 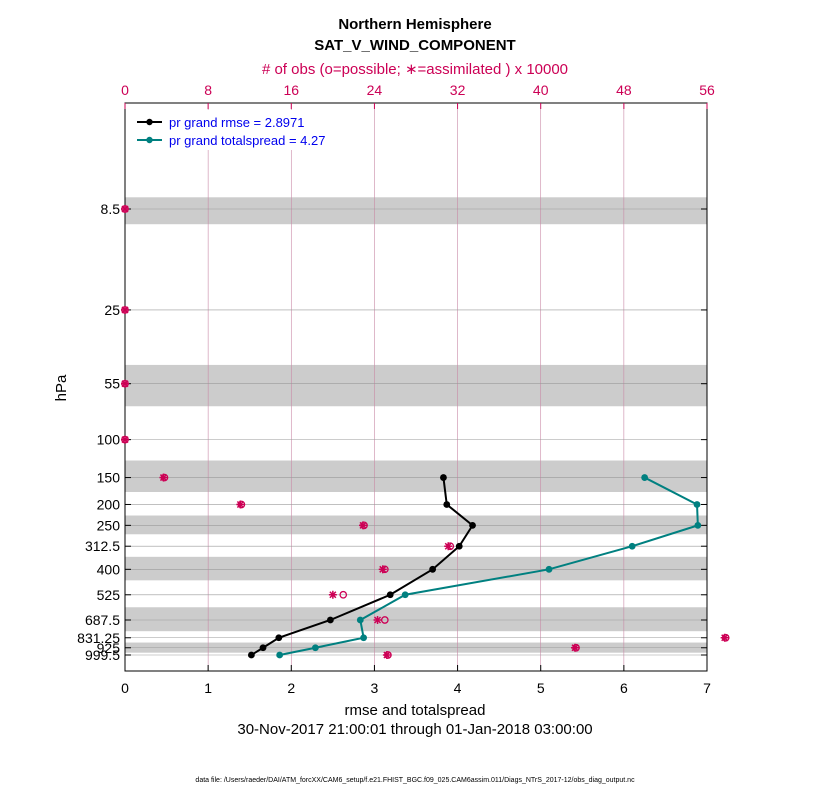 What do you see at coordinates (109, 478) in the screenshot?
I see `y-tick-label-4: 150` at bounding box center [109, 478].